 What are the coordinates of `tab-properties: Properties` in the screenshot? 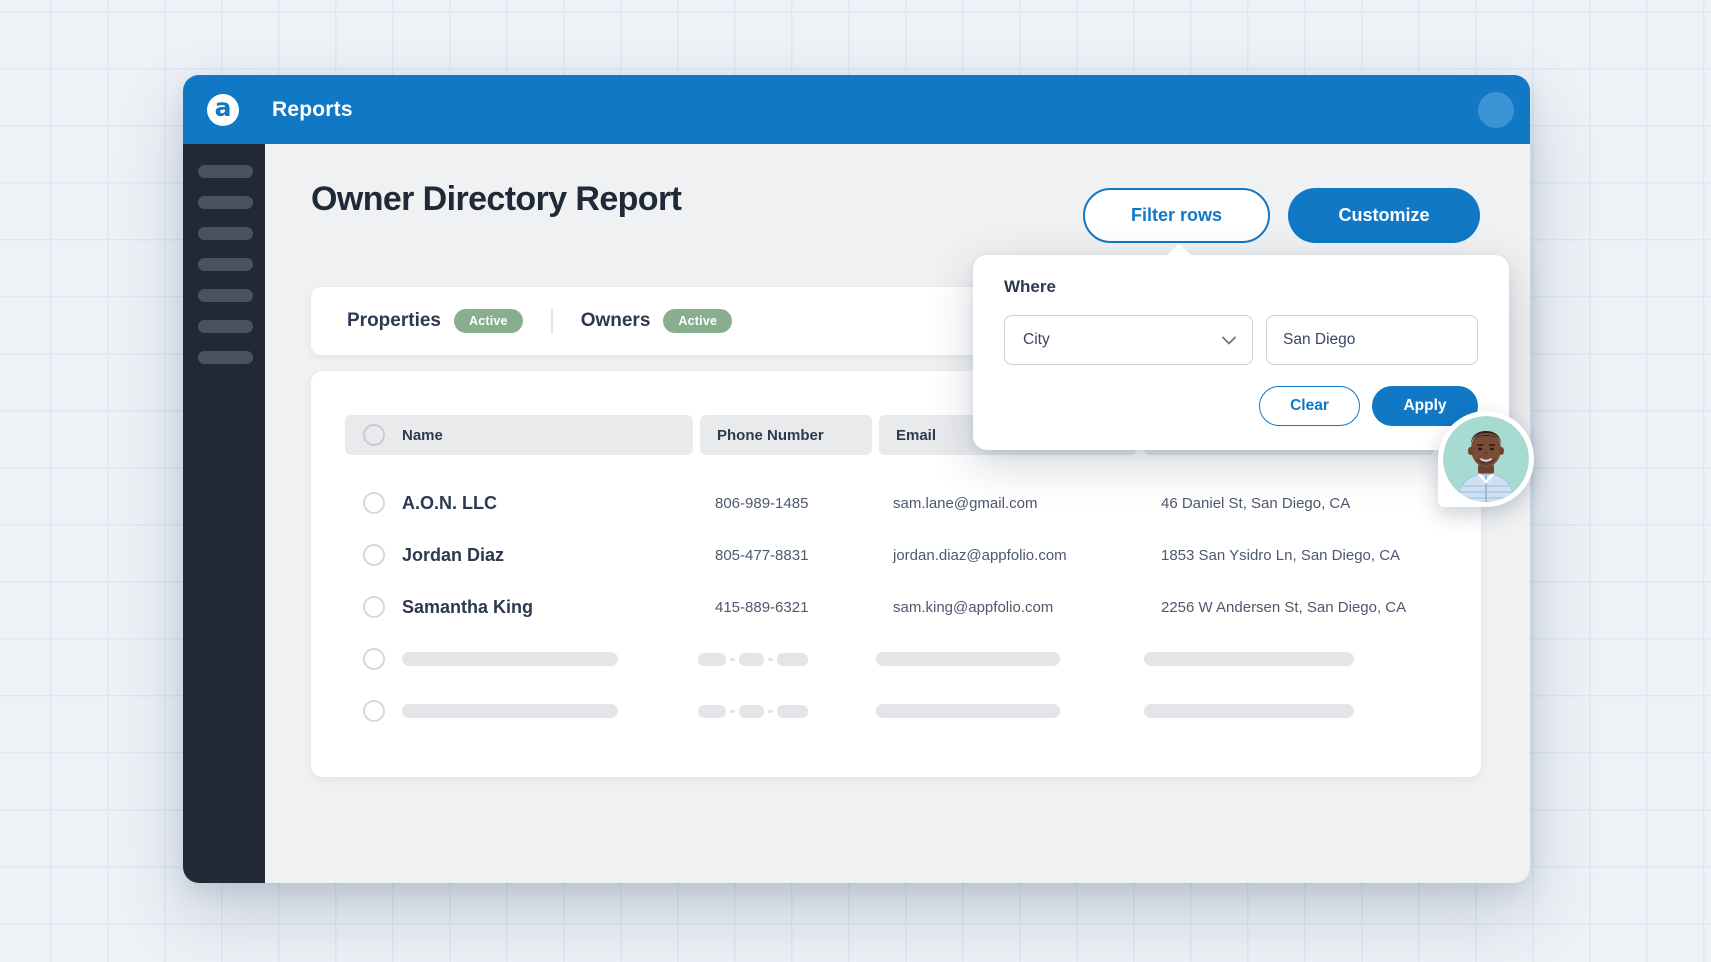 It's located at (394, 320).